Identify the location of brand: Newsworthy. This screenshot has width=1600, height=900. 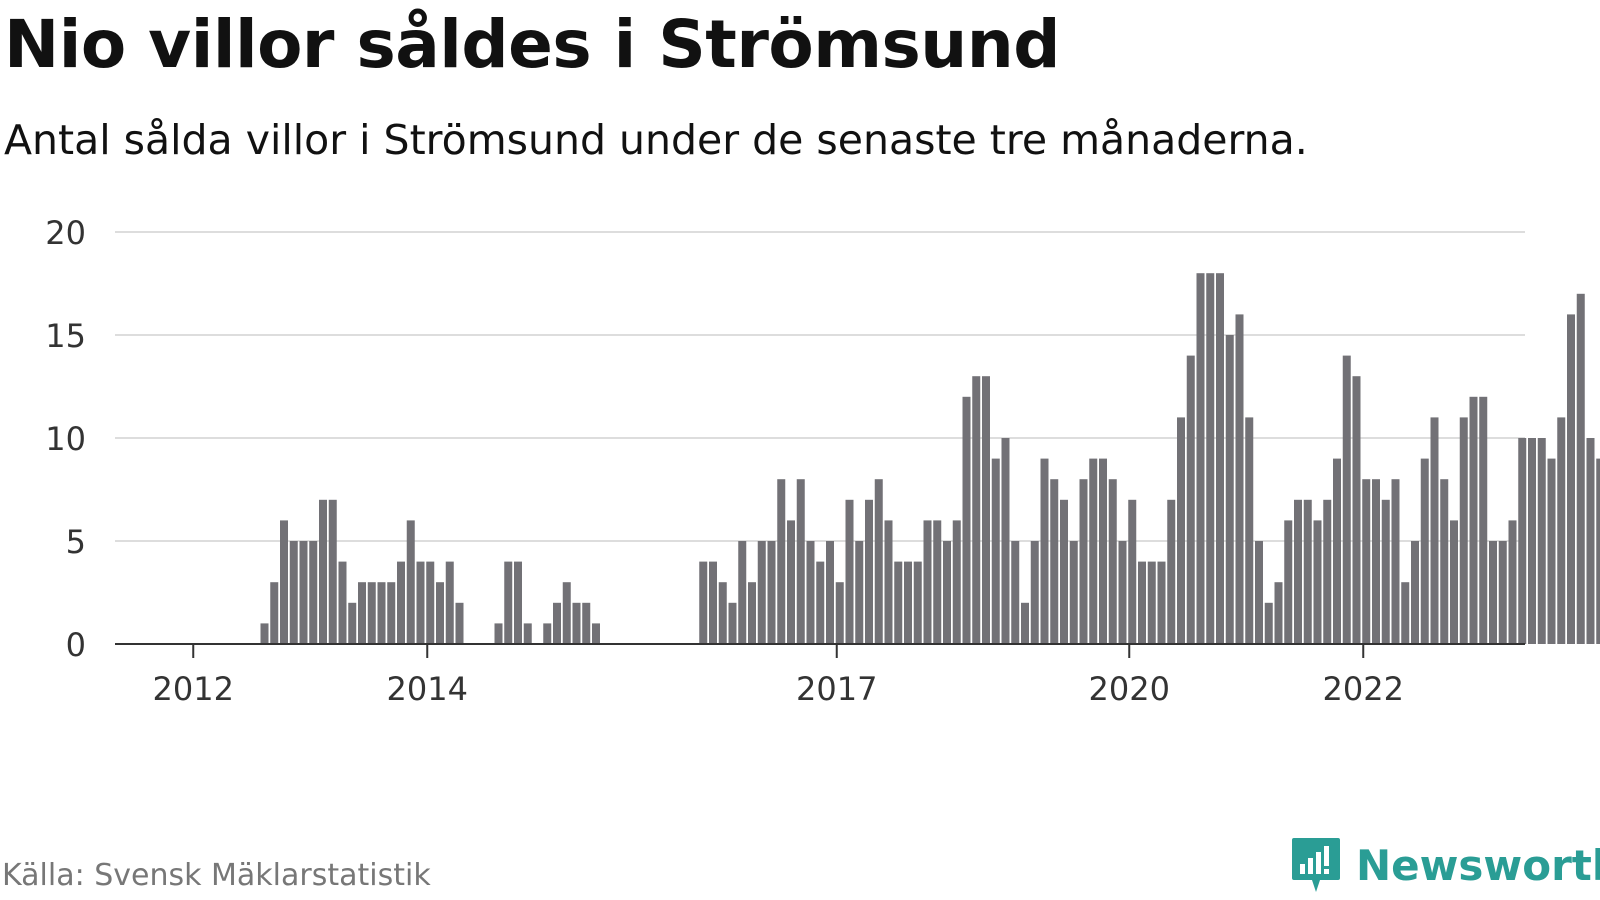
(1445, 865).